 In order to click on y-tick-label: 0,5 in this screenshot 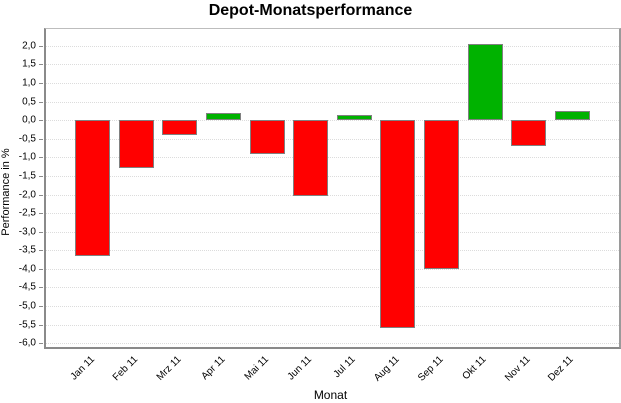, I will do `click(29, 102)`.